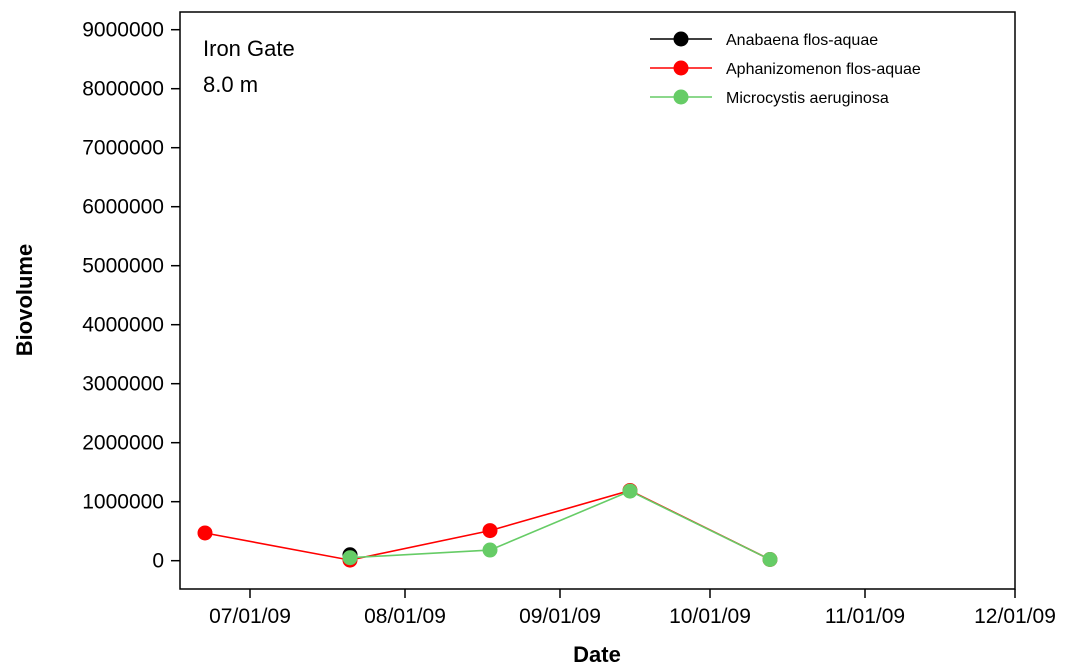 The height and width of the screenshot is (668, 1069). What do you see at coordinates (865, 616) in the screenshot?
I see `x-tick-label: 11/01/09` at bounding box center [865, 616].